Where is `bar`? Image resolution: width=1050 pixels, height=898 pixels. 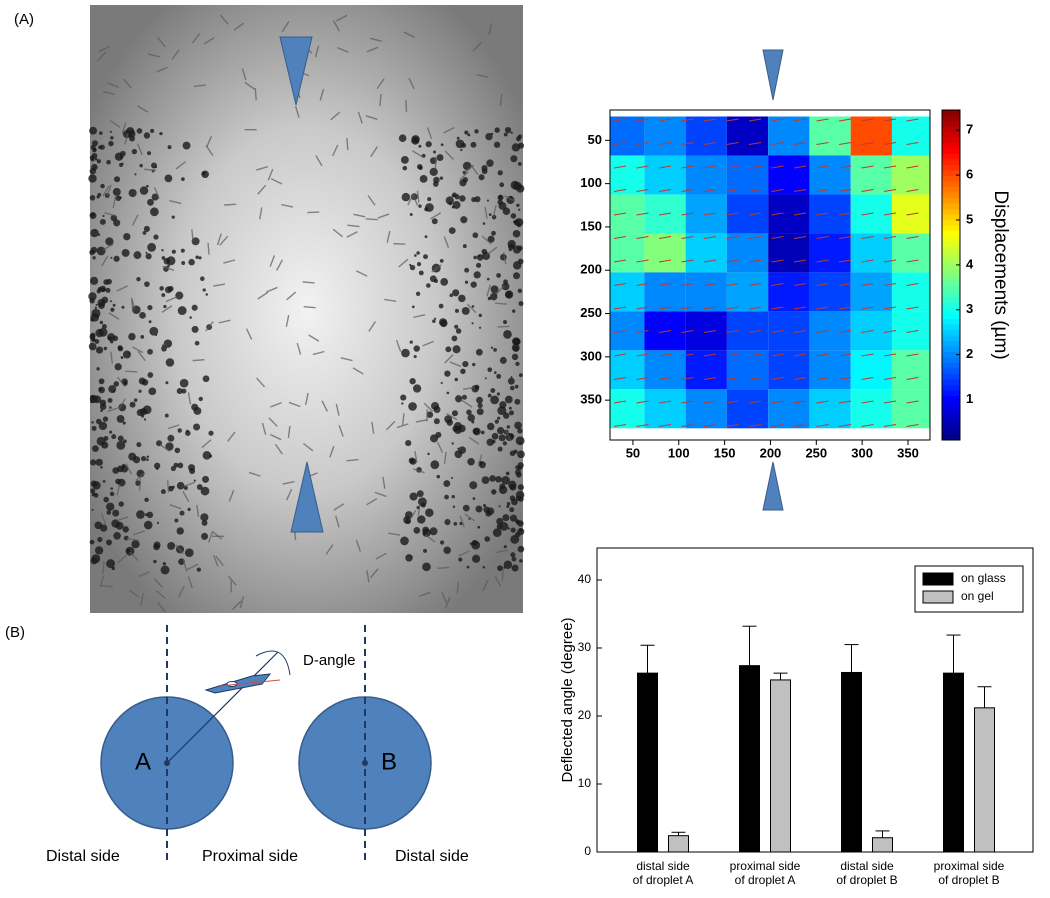
bar is located at coordinates (953, 762).